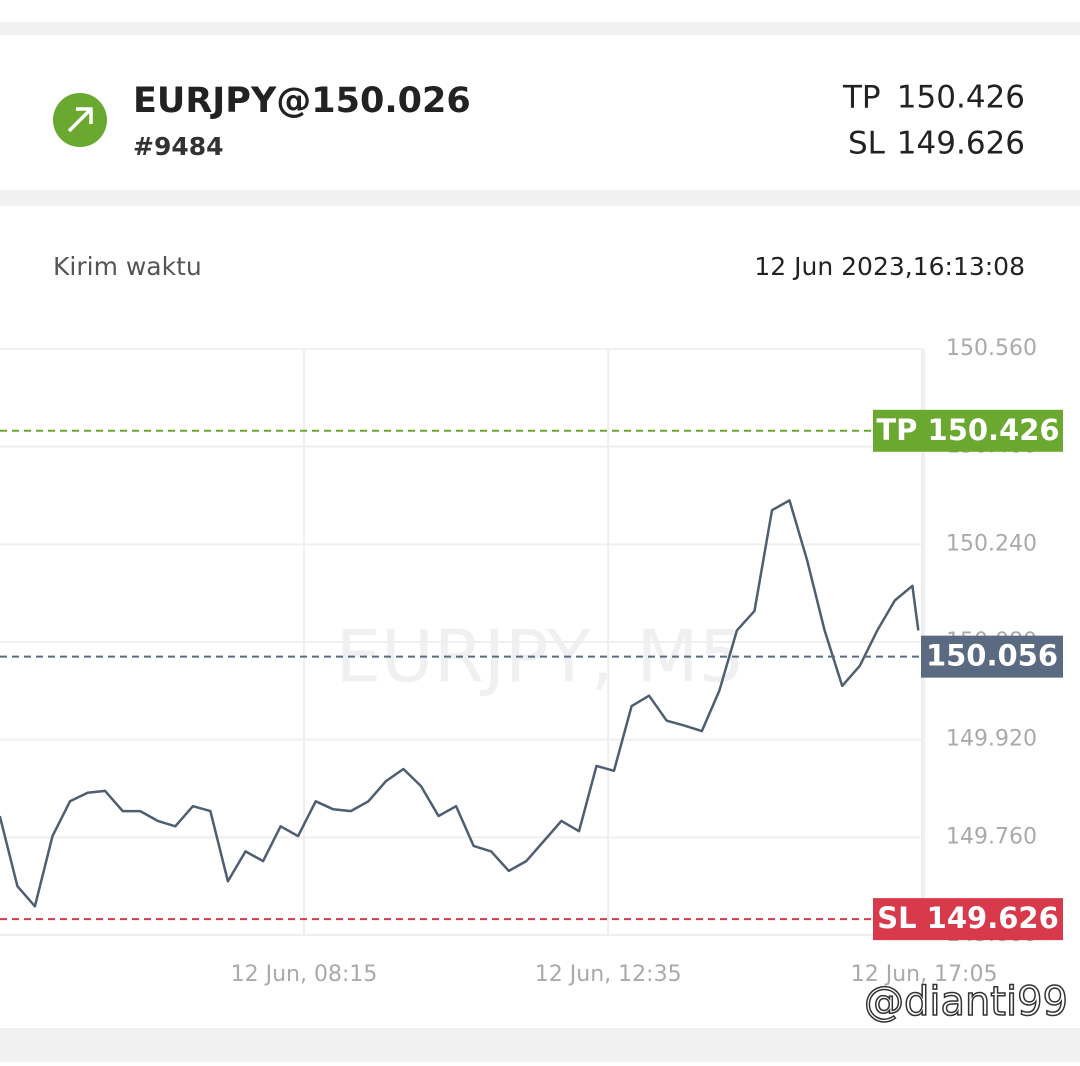  Describe the element at coordinates (127, 266) in the screenshot. I see `info-label: Kirim waktu` at that location.